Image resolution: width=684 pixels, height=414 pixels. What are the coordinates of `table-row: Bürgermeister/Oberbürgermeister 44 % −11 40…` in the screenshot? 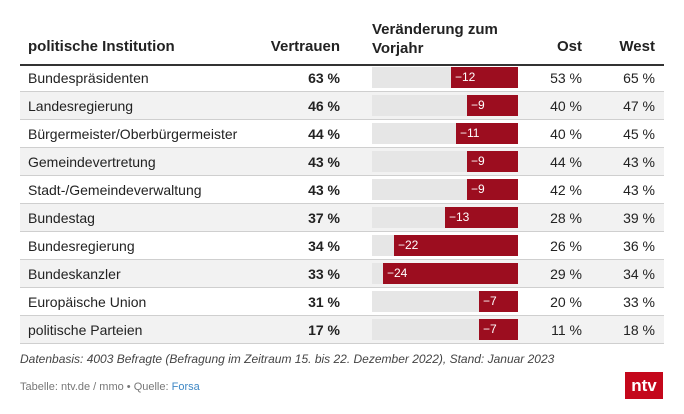 It's located at (342, 134).